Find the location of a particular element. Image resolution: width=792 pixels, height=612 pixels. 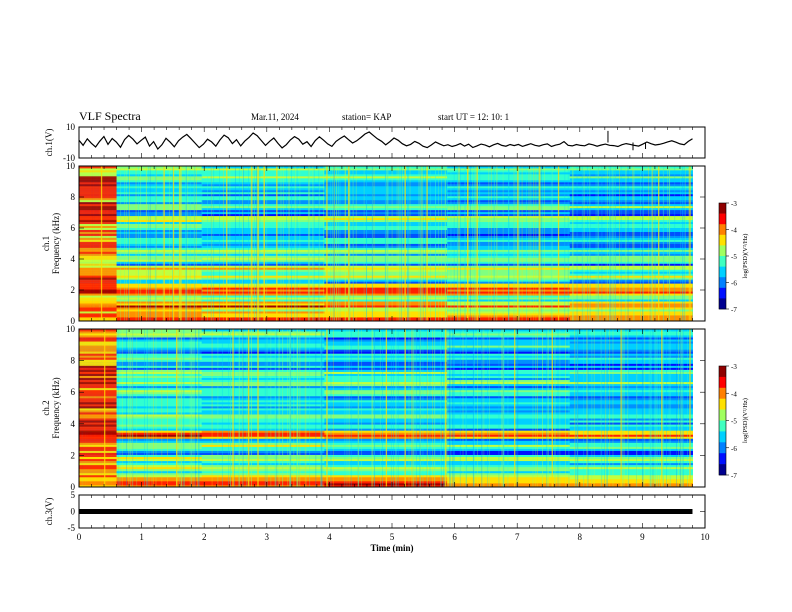

ch1-spectrogram-y-tick-label: 2 is located at coordinates (73, 290).